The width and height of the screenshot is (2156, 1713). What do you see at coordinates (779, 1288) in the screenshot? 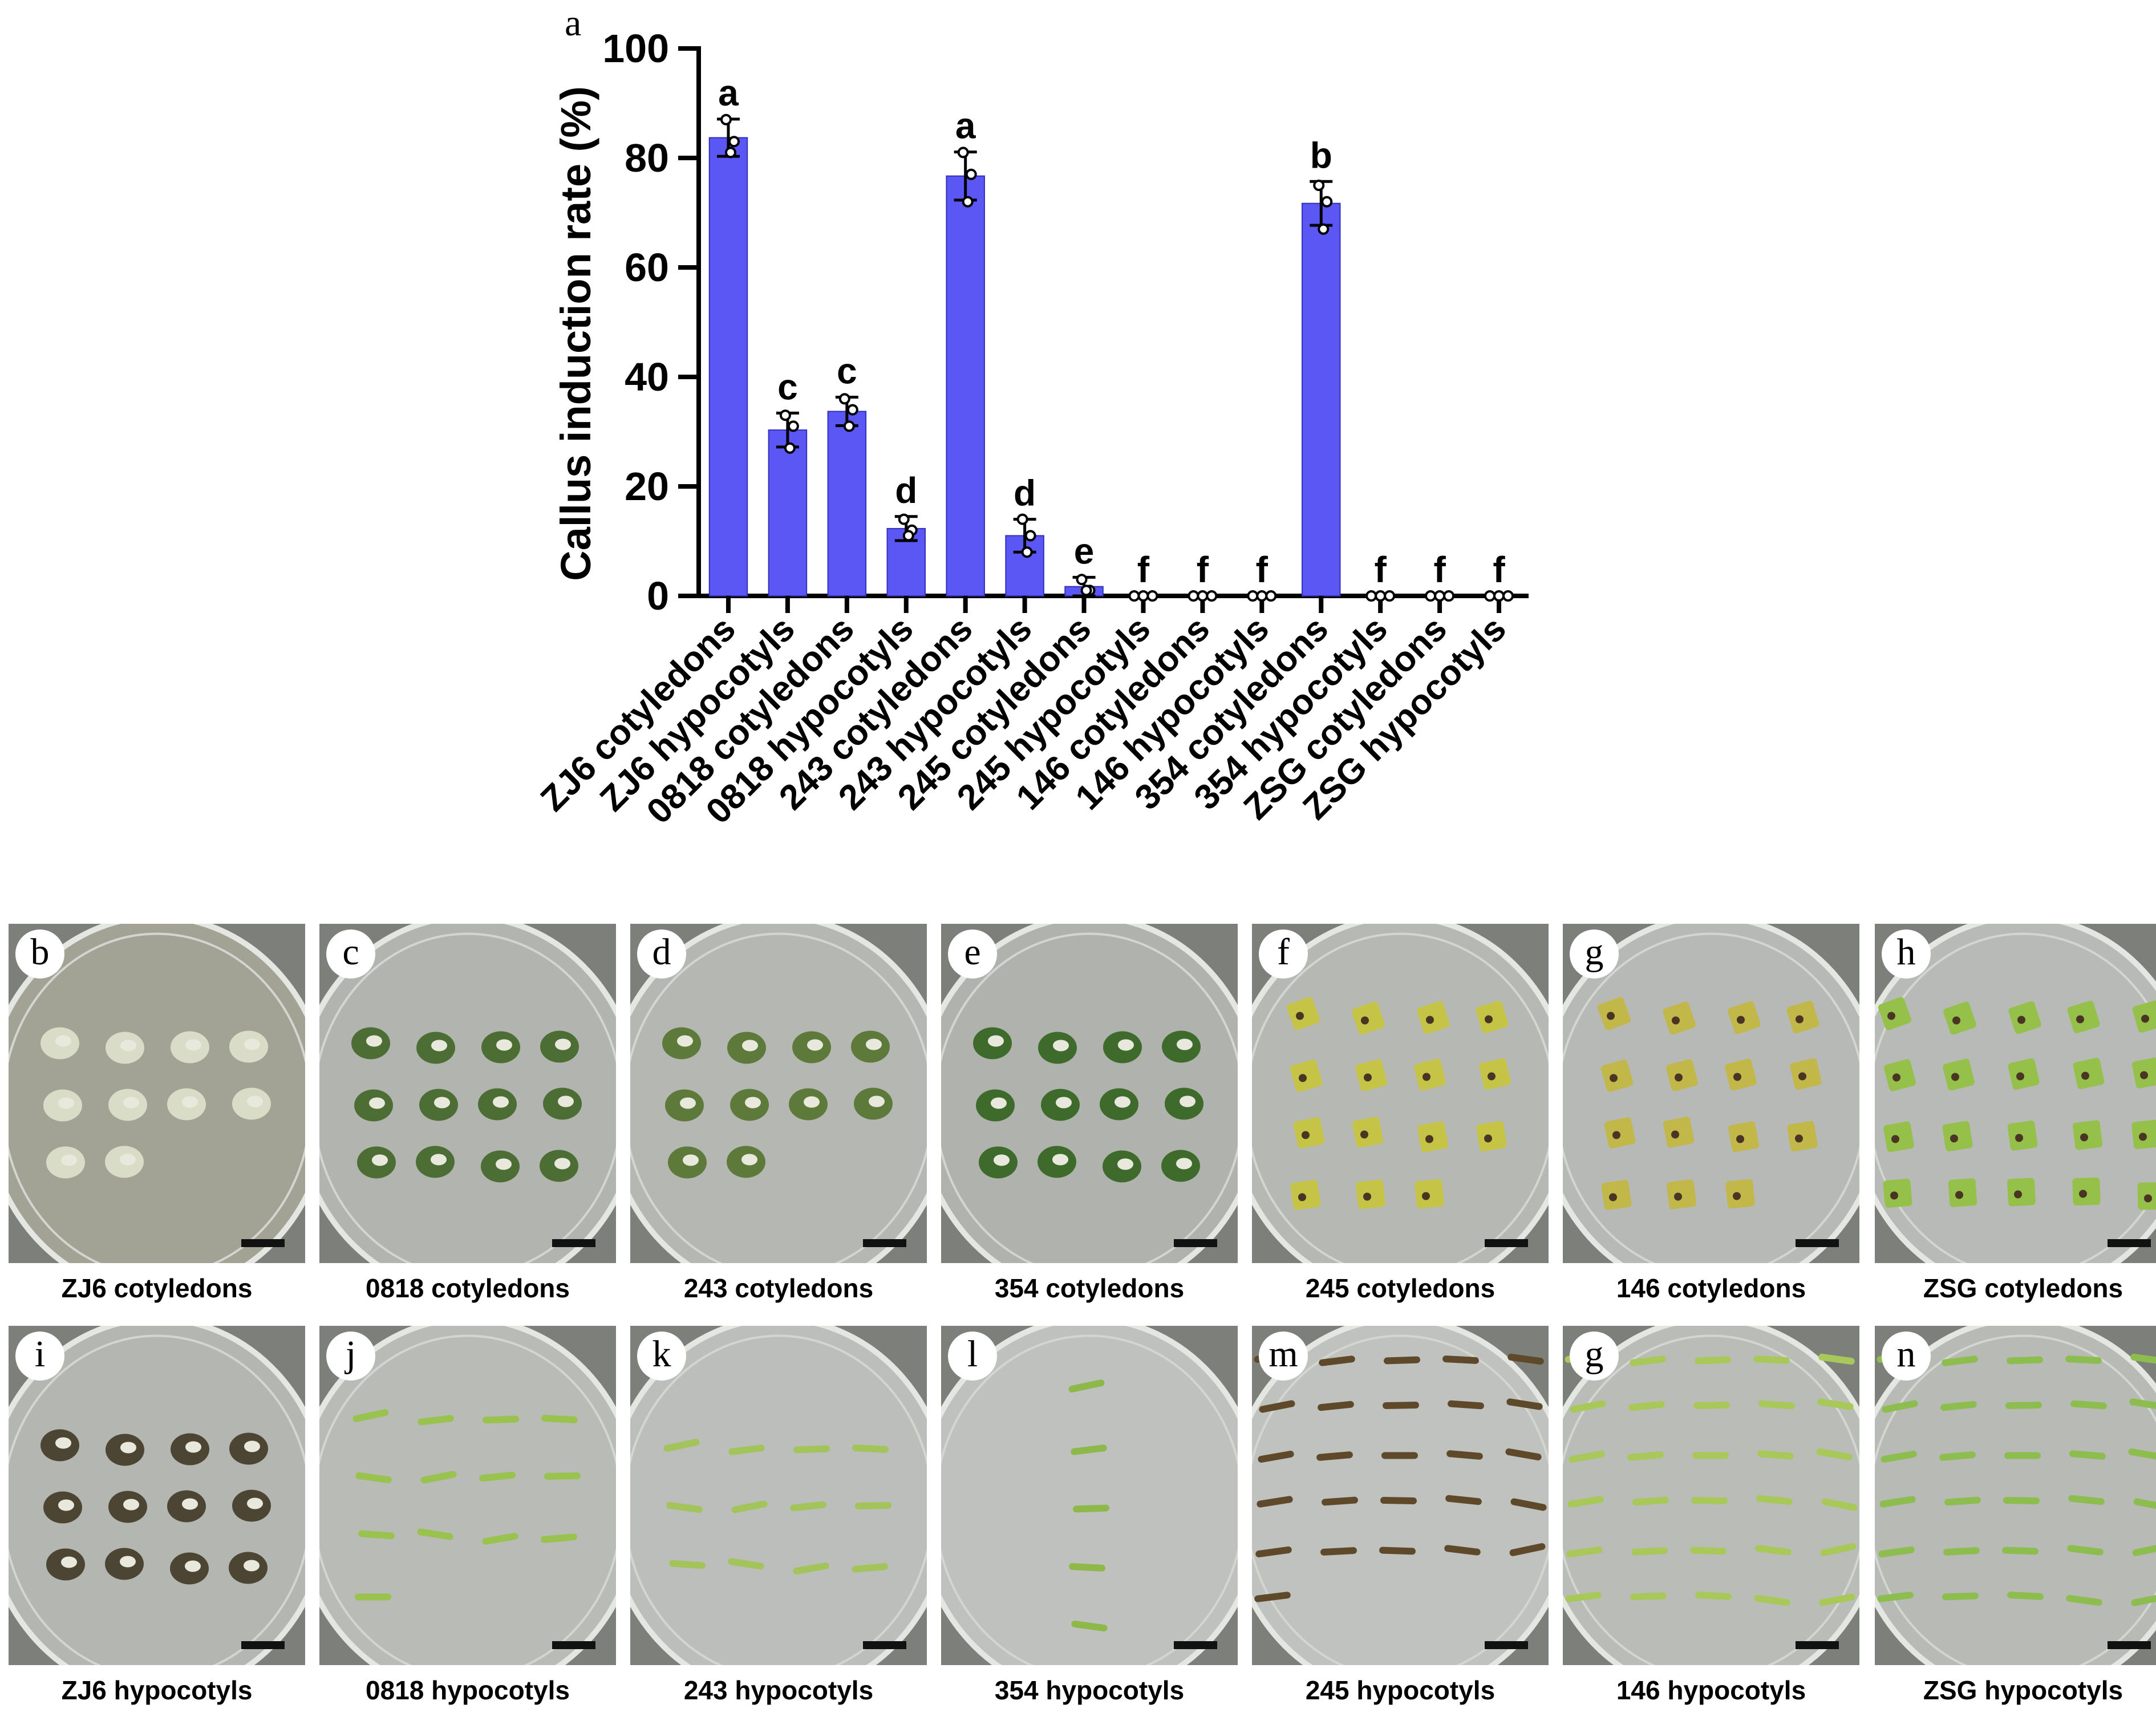
I see `panel-caption: 243 cotyledons` at bounding box center [779, 1288].